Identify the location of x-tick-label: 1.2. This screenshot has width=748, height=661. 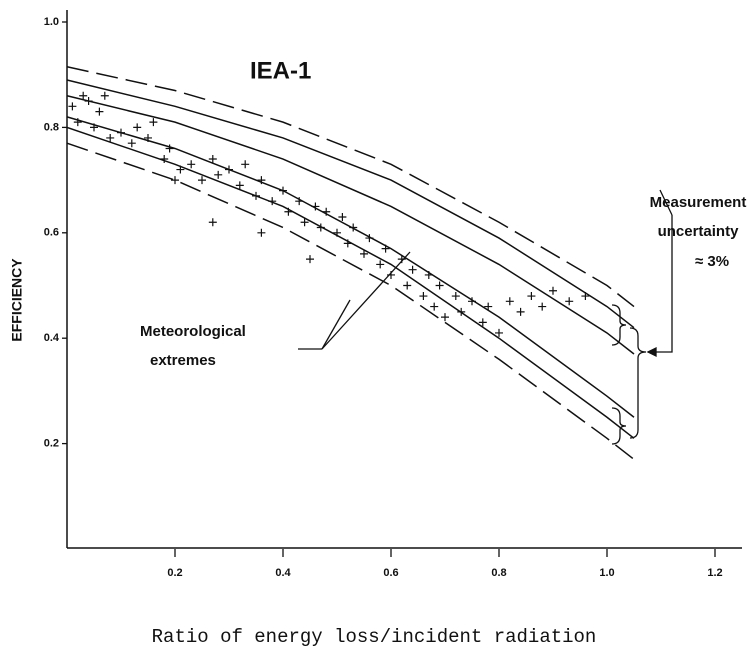
(714, 573).